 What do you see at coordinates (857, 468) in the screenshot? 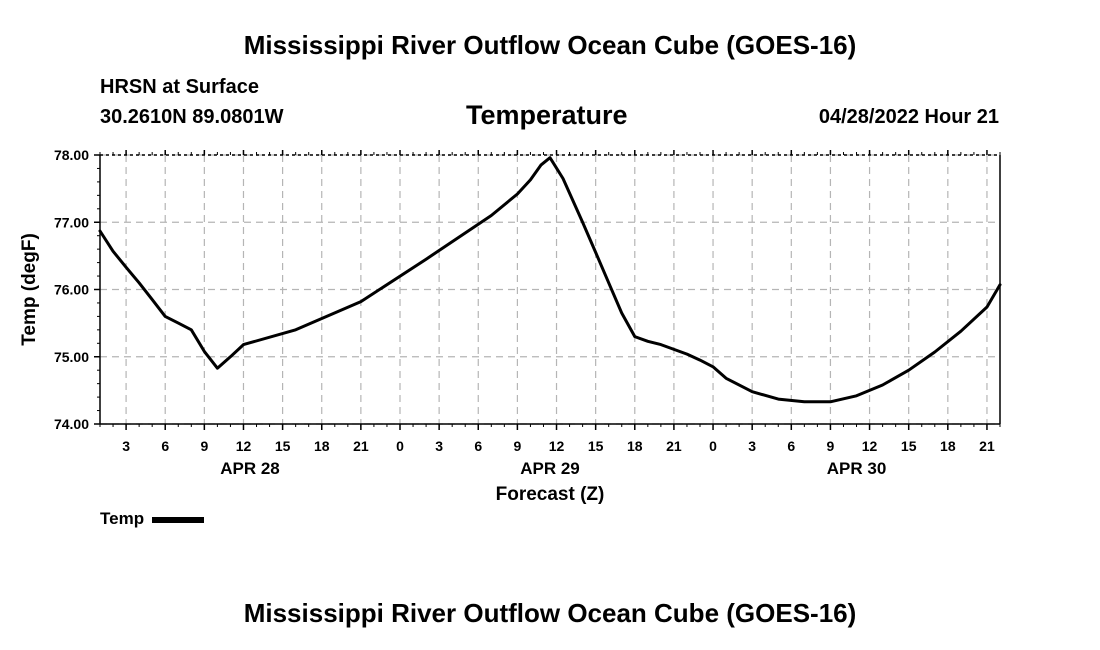
I see `day-label: APR 30` at bounding box center [857, 468].